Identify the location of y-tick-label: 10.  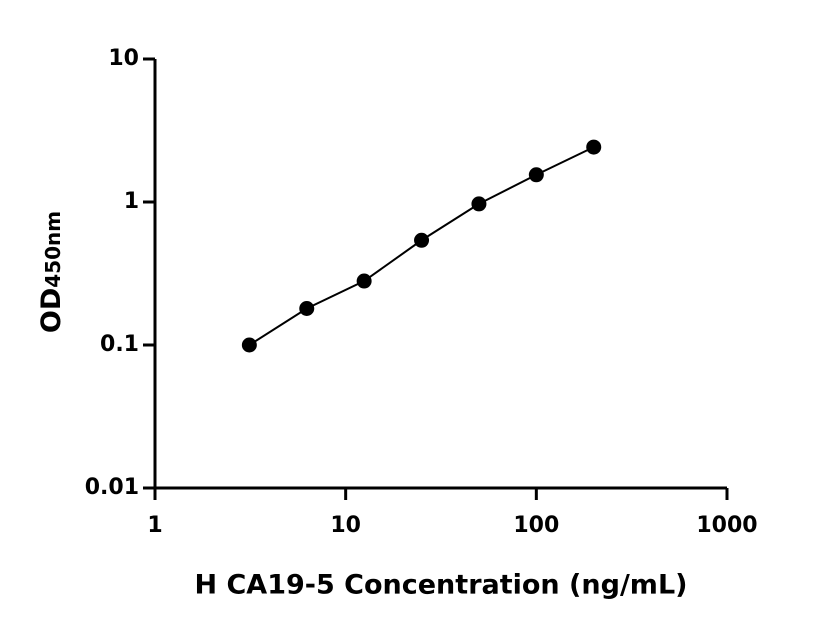
(123, 58).